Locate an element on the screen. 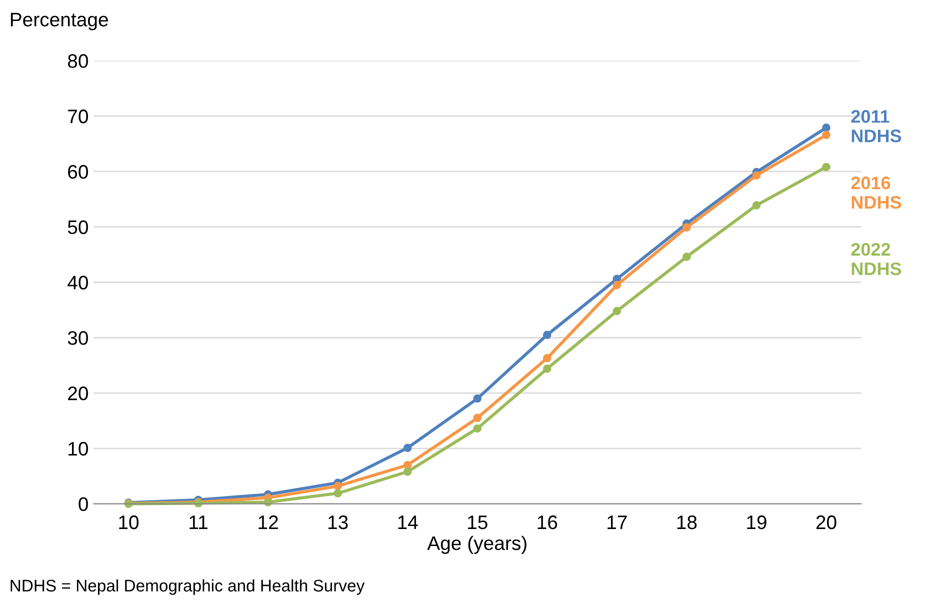  x-tick-label: 20 is located at coordinates (826, 522).